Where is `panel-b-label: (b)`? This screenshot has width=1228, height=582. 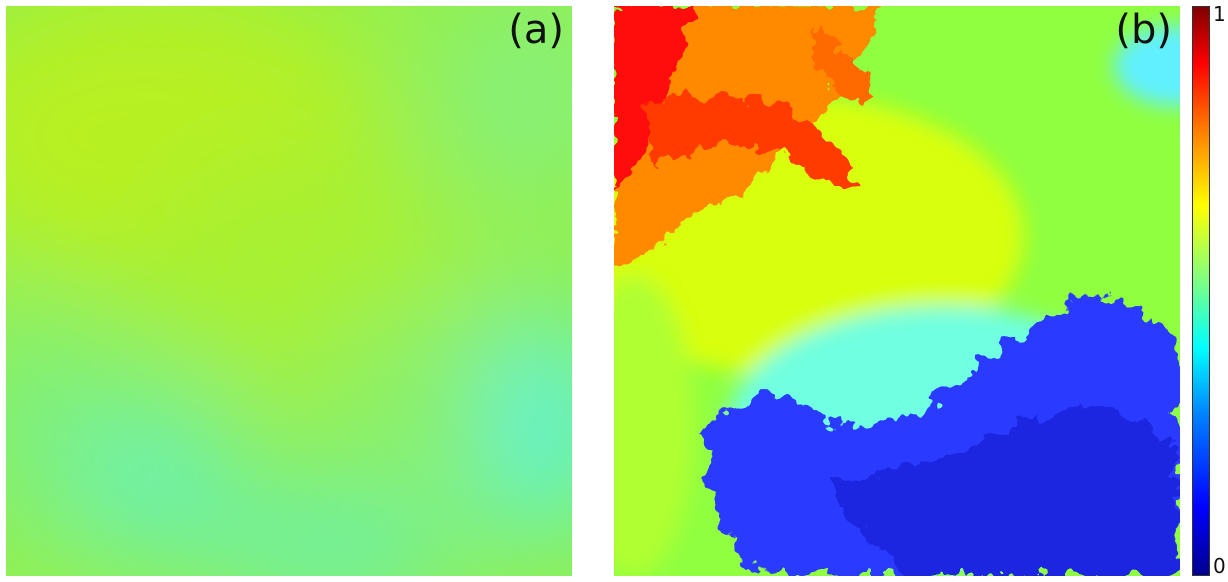 panel-b-label: (b) is located at coordinates (1143, 30).